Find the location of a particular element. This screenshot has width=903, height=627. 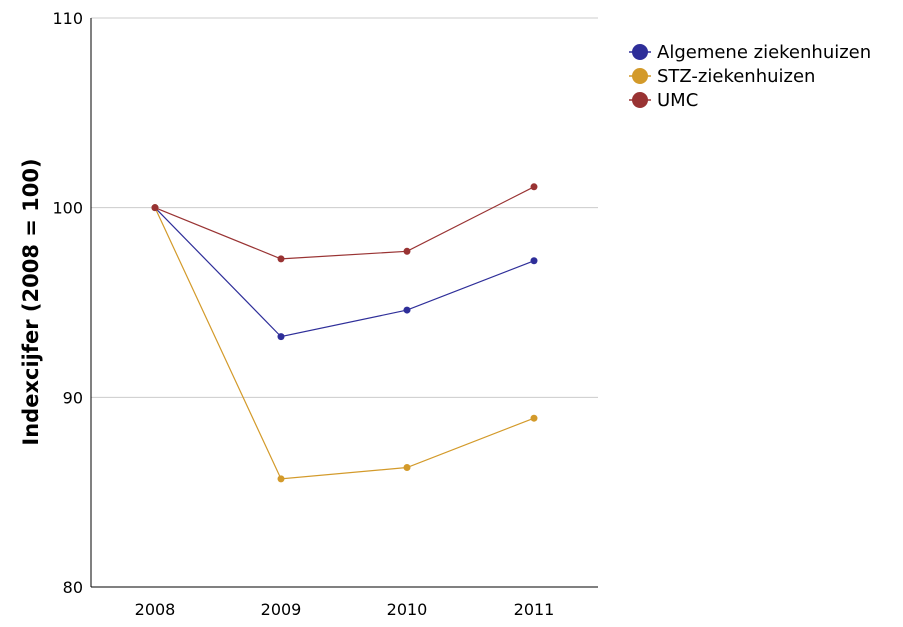

y-axis-title: Indexcijfer (2008 = 100) is located at coordinates (31, 301).